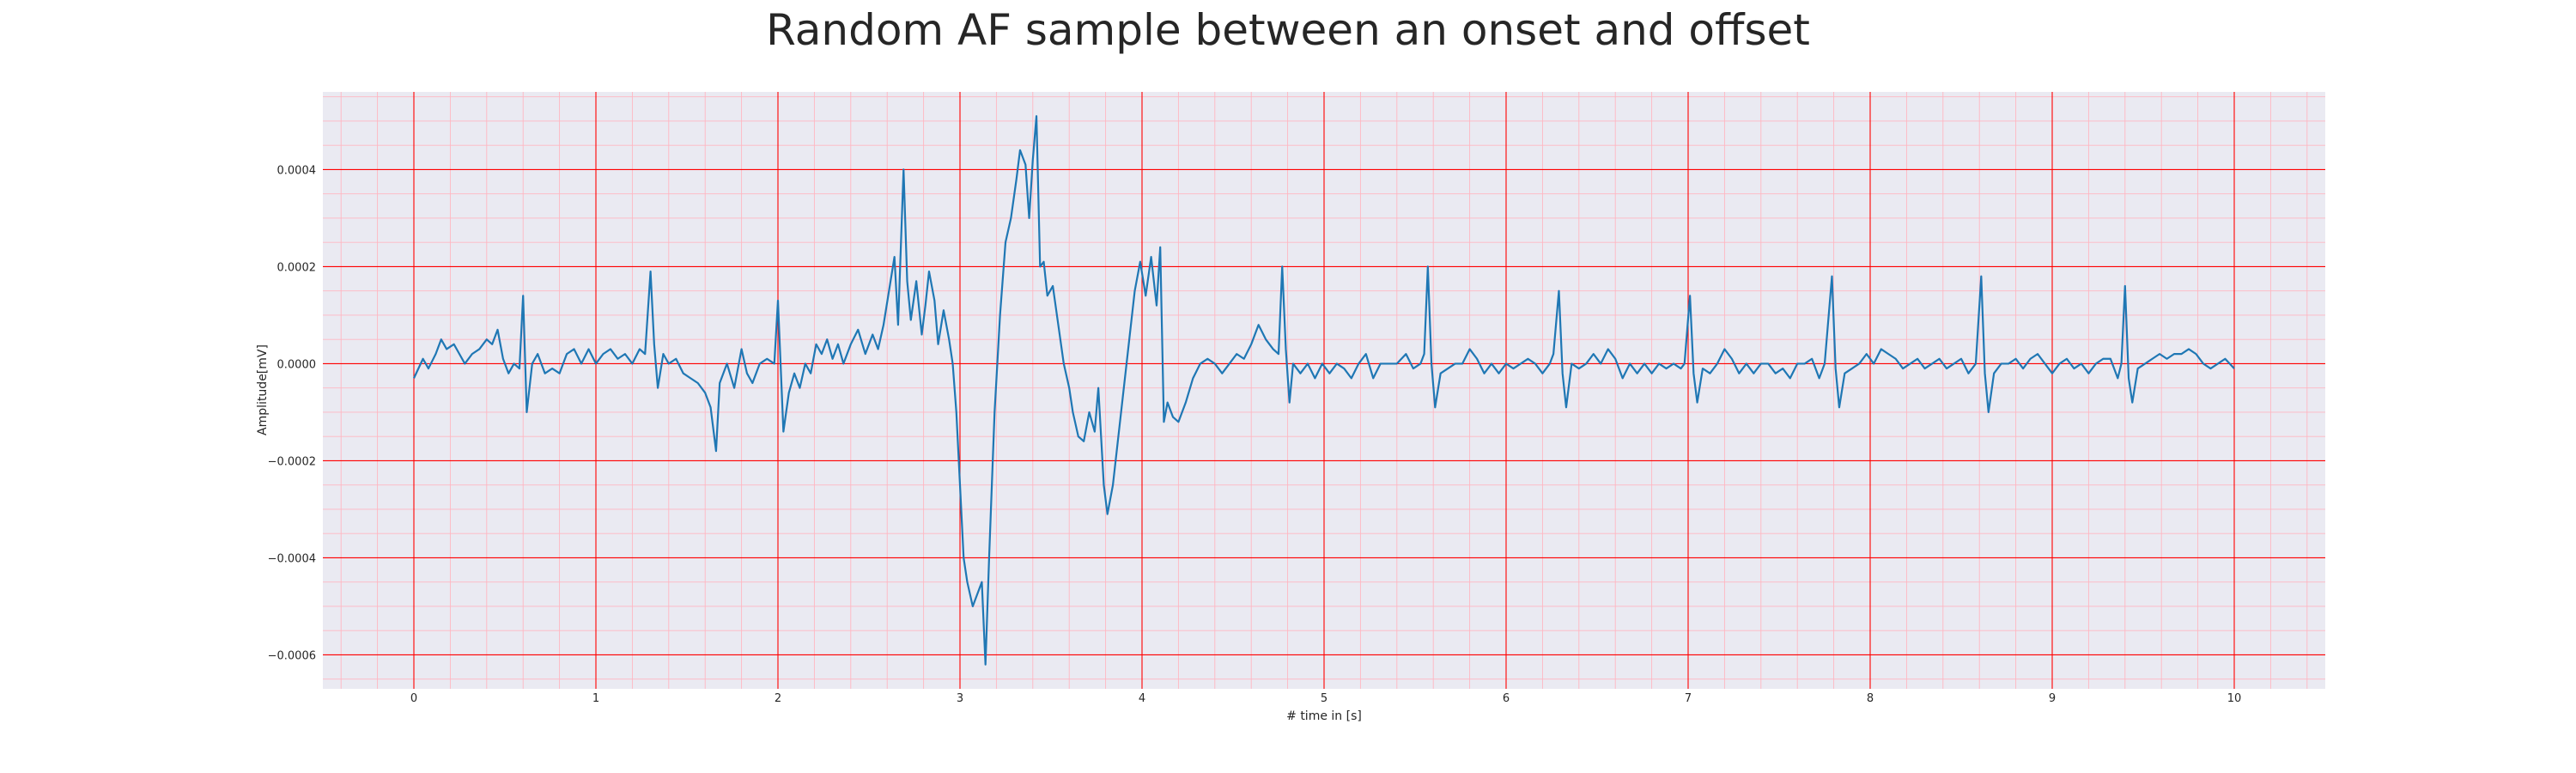  Describe the element at coordinates (292, 558) in the screenshot. I see `y-tick-label: −0.0004` at that location.